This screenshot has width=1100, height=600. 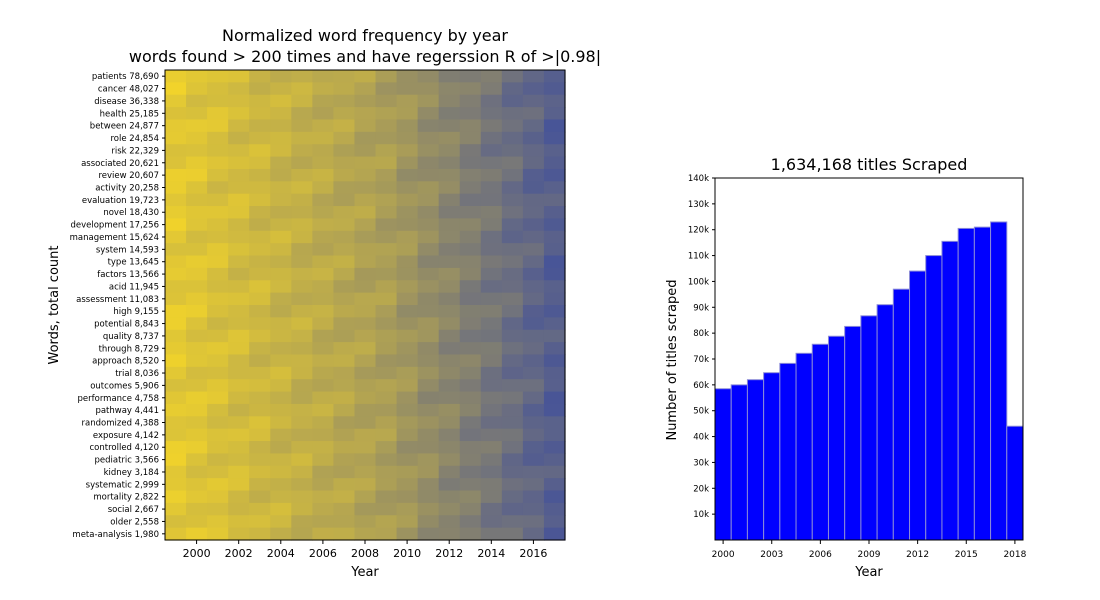 I want to click on heatmap-row-label: approach 8,520, so click(x=125, y=362).